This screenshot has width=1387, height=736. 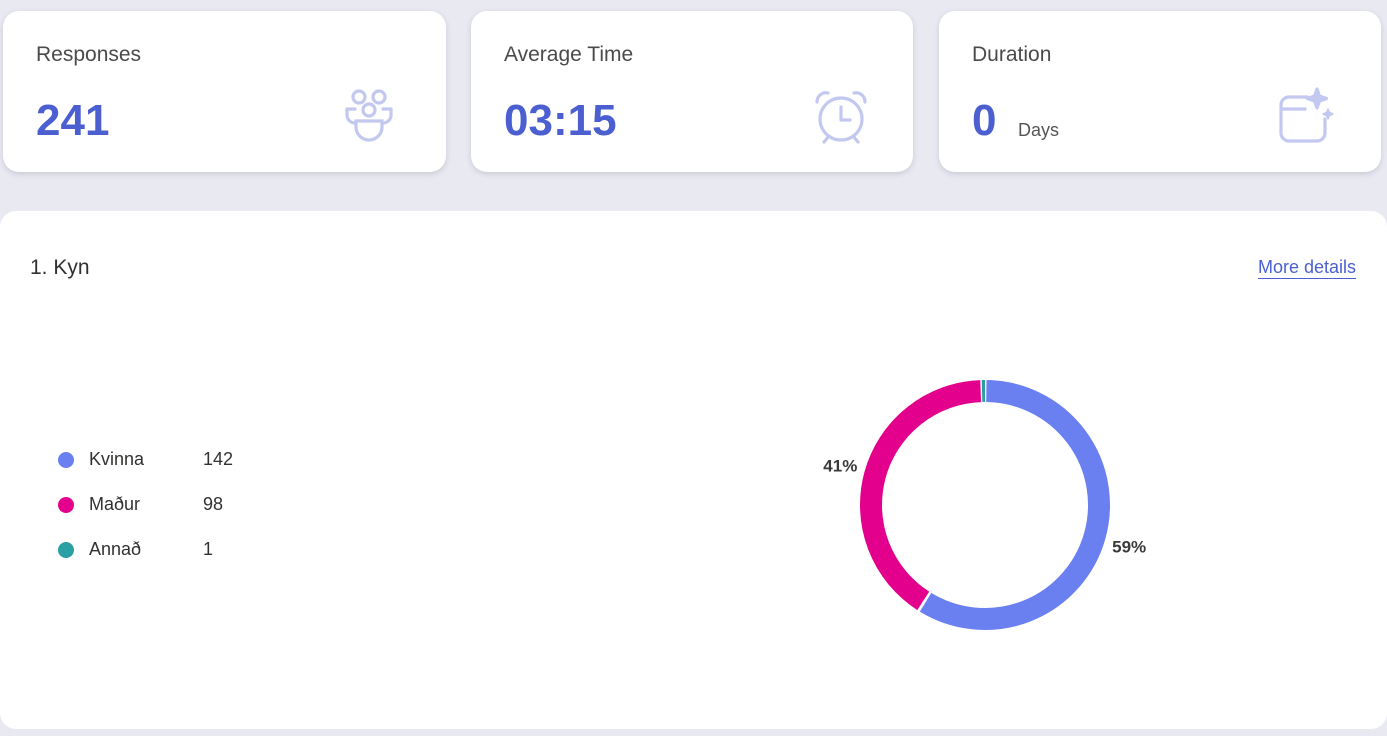 I want to click on stat-card-average-time: Average Time 03:15, so click(x=692, y=91).